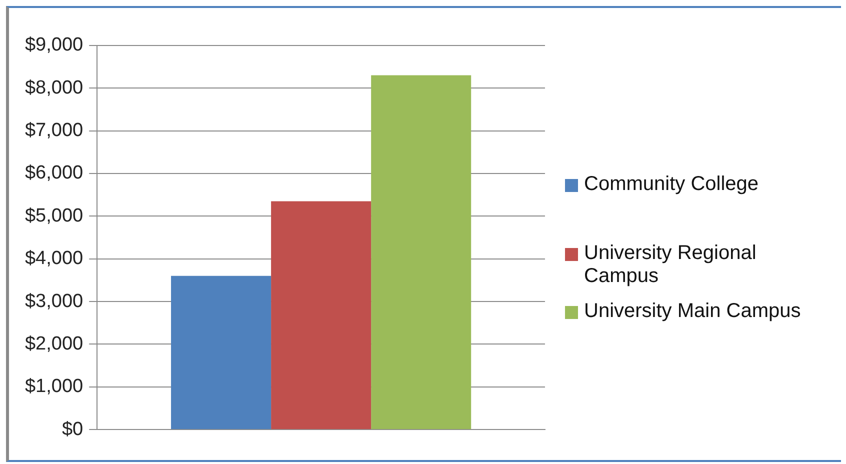  Describe the element at coordinates (54, 45) in the screenshot. I see `y-tick-label: $9,000` at that location.